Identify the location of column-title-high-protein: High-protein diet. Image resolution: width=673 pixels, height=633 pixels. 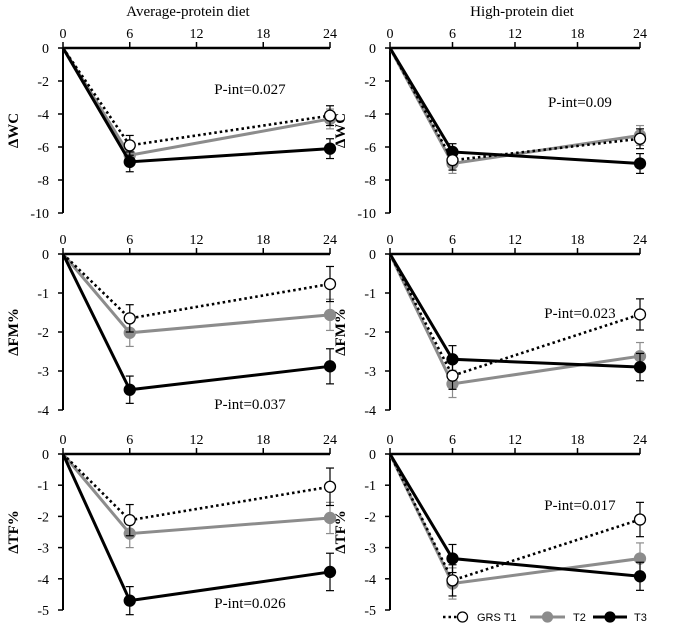
(522, 12).